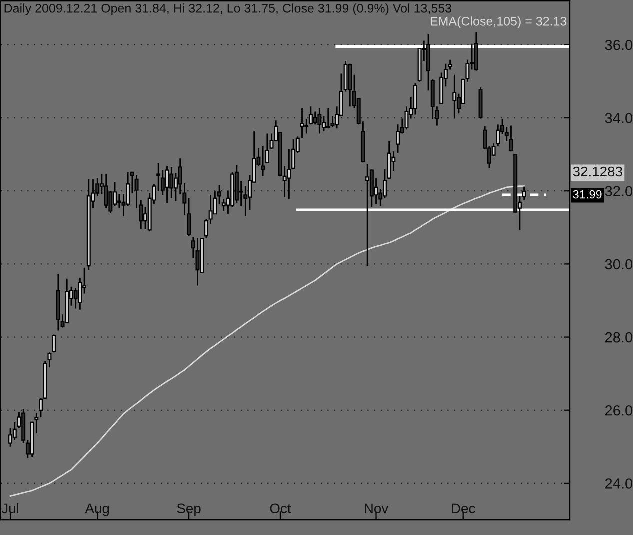 Image resolution: width=633 pixels, height=535 pixels. I want to click on y-tick-label: 26.0, so click(619, 410).